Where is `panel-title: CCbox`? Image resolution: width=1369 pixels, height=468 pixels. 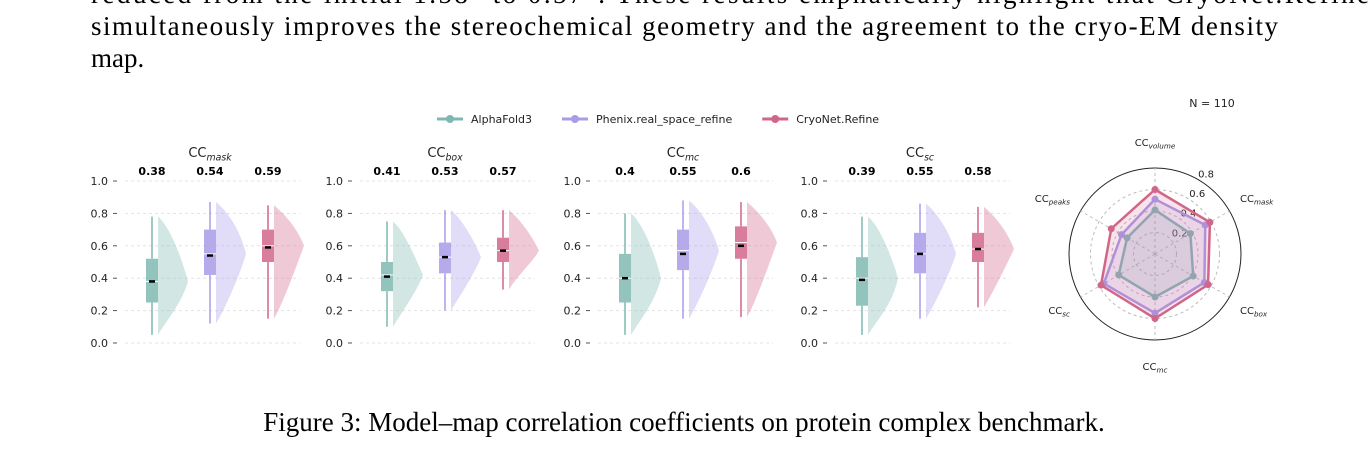 panel-title: CCbox is located at coordinates (445, 154).